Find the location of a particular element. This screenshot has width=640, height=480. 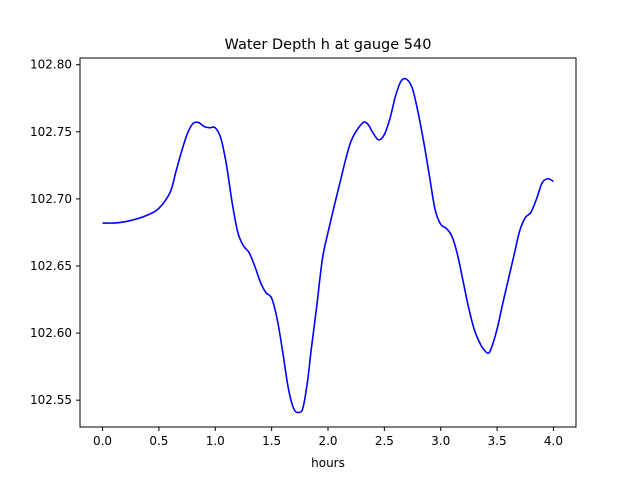

y-tick-label: 102.65 is located at coordinates (51, 266).